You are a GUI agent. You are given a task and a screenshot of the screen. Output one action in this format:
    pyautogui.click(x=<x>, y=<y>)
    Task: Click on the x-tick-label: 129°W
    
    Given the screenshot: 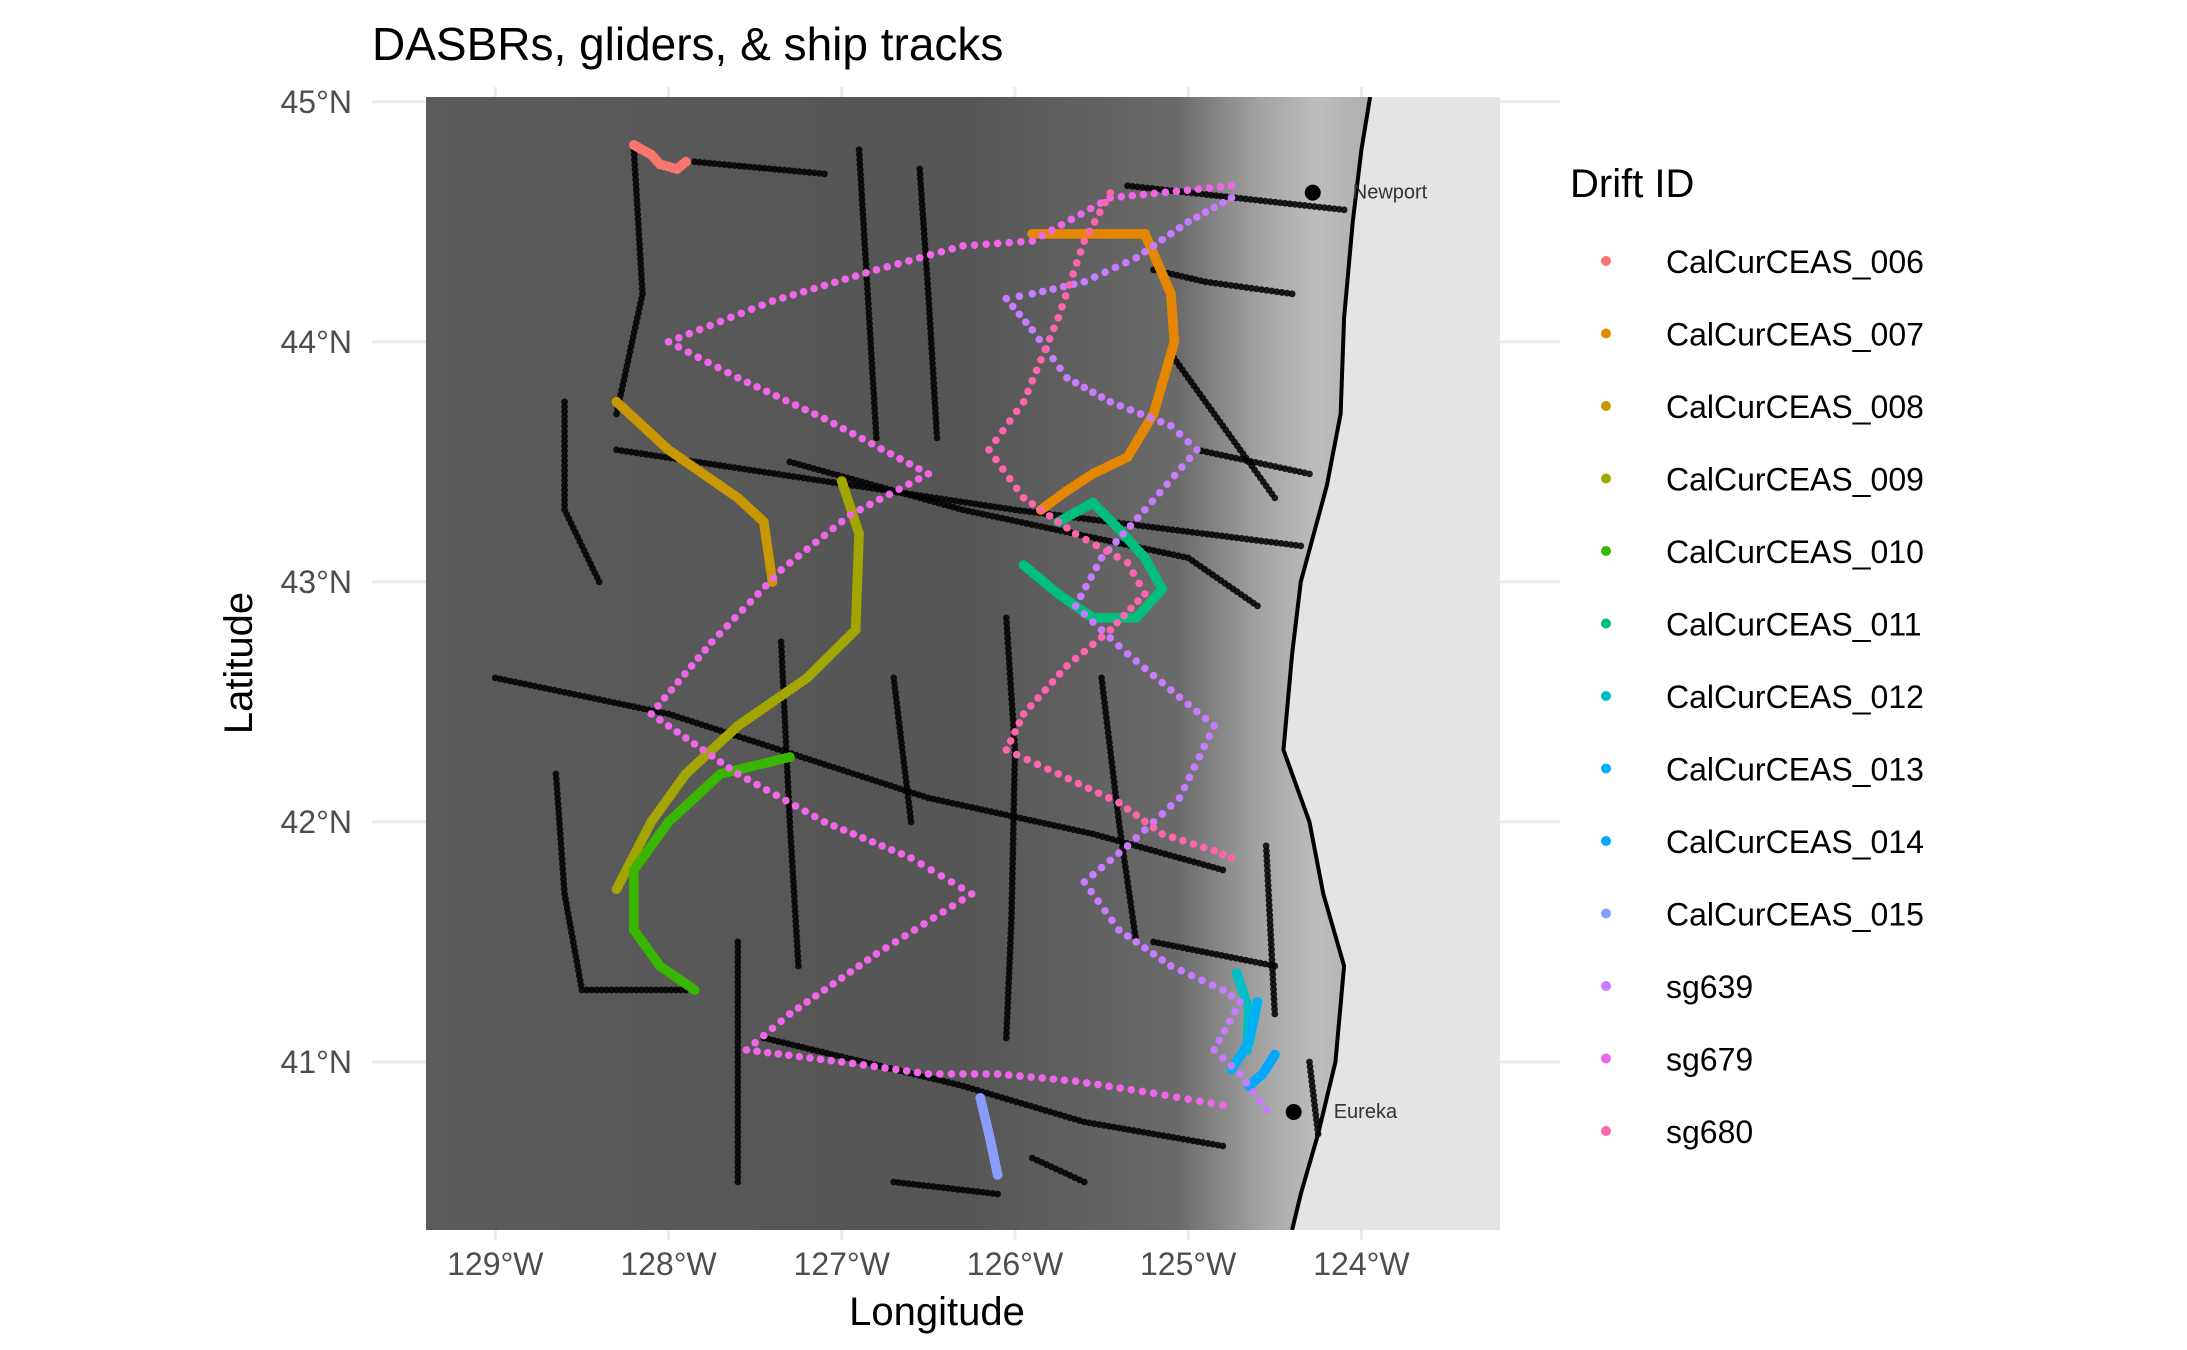 What is the action you would take?
    pyautogui.click(x=495, y=1264)
    